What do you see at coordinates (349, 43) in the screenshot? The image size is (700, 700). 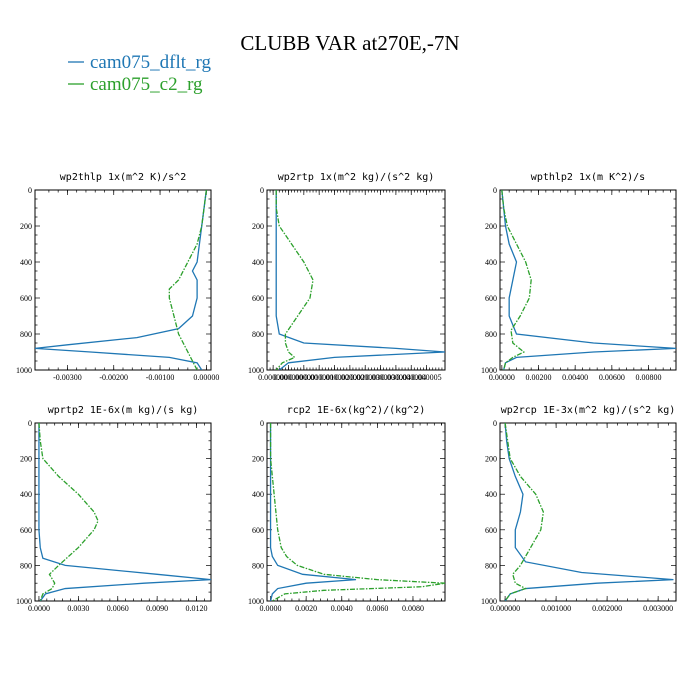 I see `figure-title: CLUBB VAR at270E,-7N` at bounding box center [349, 43].